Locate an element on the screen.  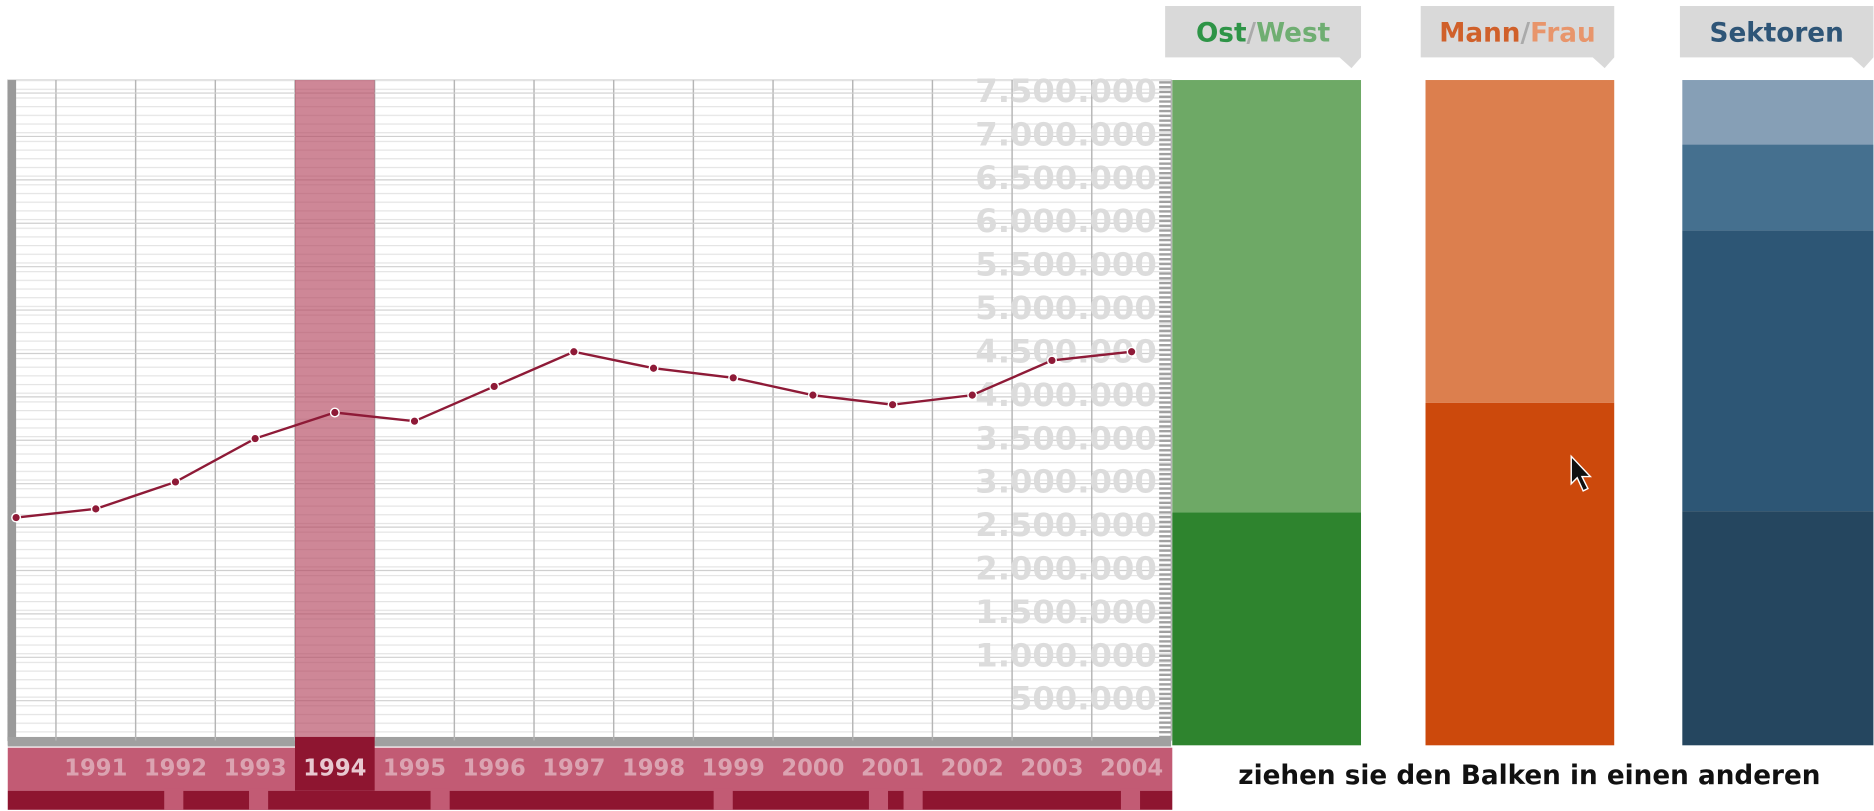
panel-title-part: Mann is located at coordinates (1479, 33).